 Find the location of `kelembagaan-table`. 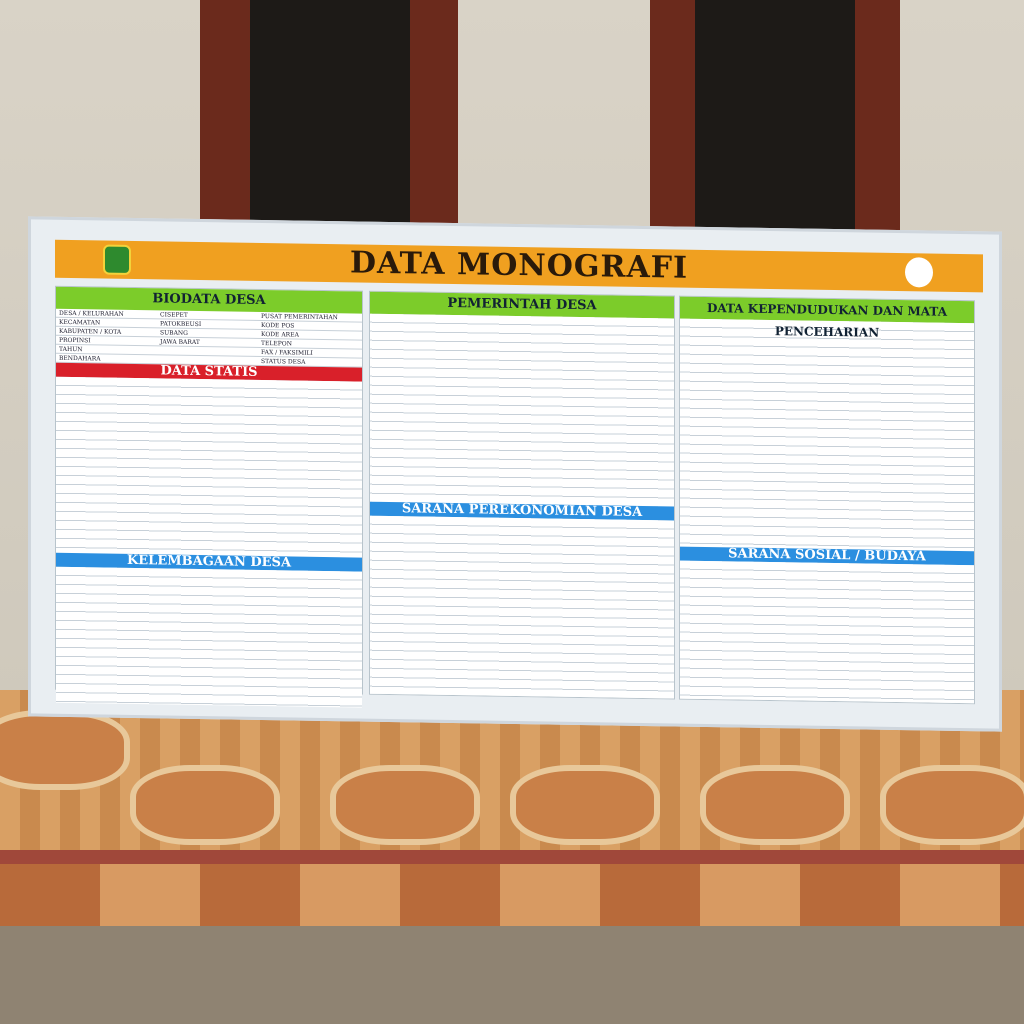

kelembagaan-table is located at coordinates (209, 637).